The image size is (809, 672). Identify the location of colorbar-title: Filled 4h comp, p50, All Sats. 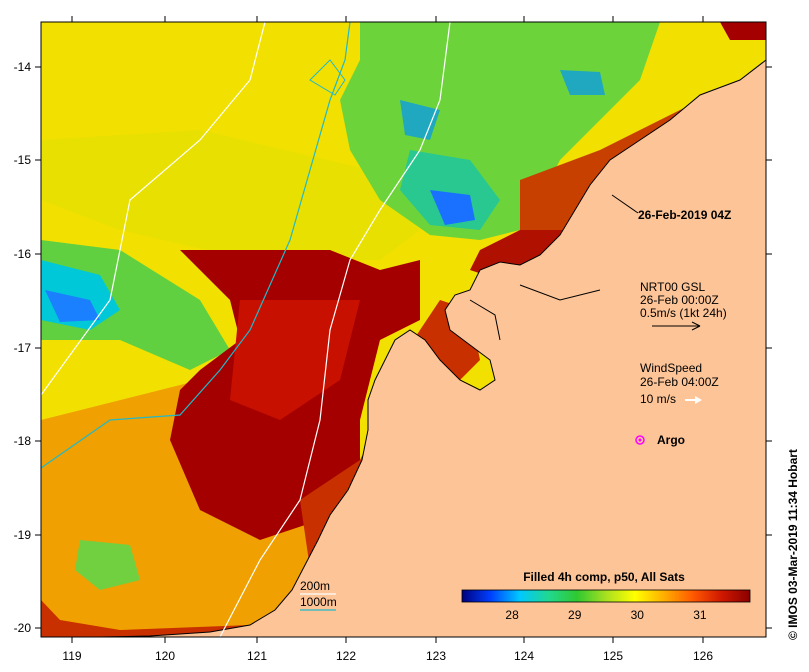
(604, 577).